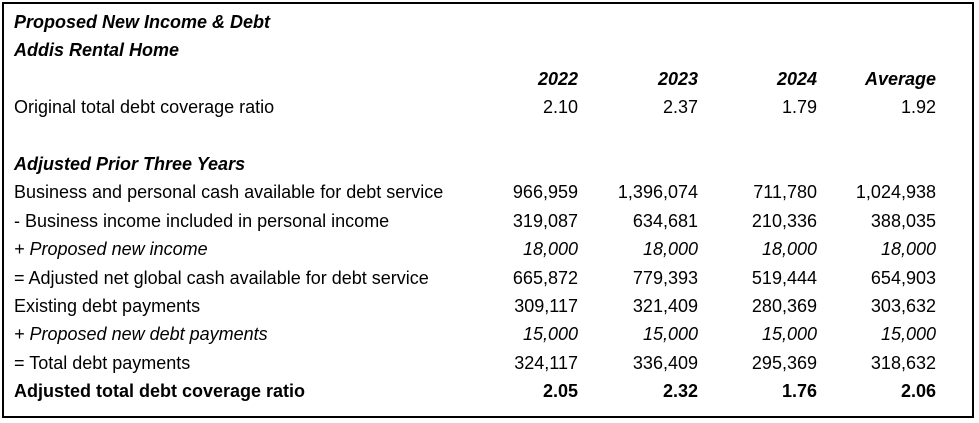  What do you see at coordinates (144, 107) in the screenshot?
I see `row-label: Original total debt coverage ratio` at bounding box center [144, 107].